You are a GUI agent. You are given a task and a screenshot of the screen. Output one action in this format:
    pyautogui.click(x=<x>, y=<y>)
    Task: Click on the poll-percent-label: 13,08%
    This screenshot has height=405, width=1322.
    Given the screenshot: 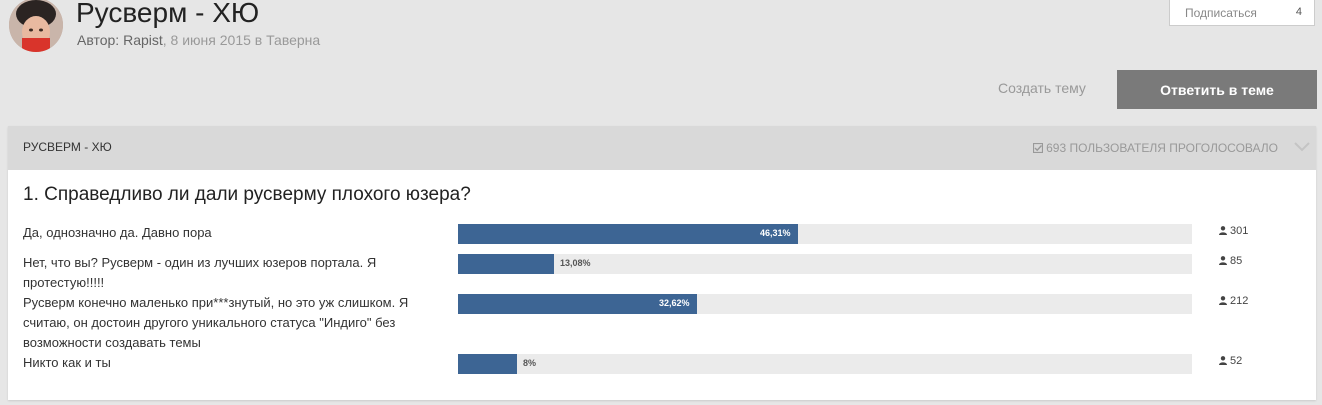 What is the action you would take?
    pyautogui.click(x=575, y=263)
    